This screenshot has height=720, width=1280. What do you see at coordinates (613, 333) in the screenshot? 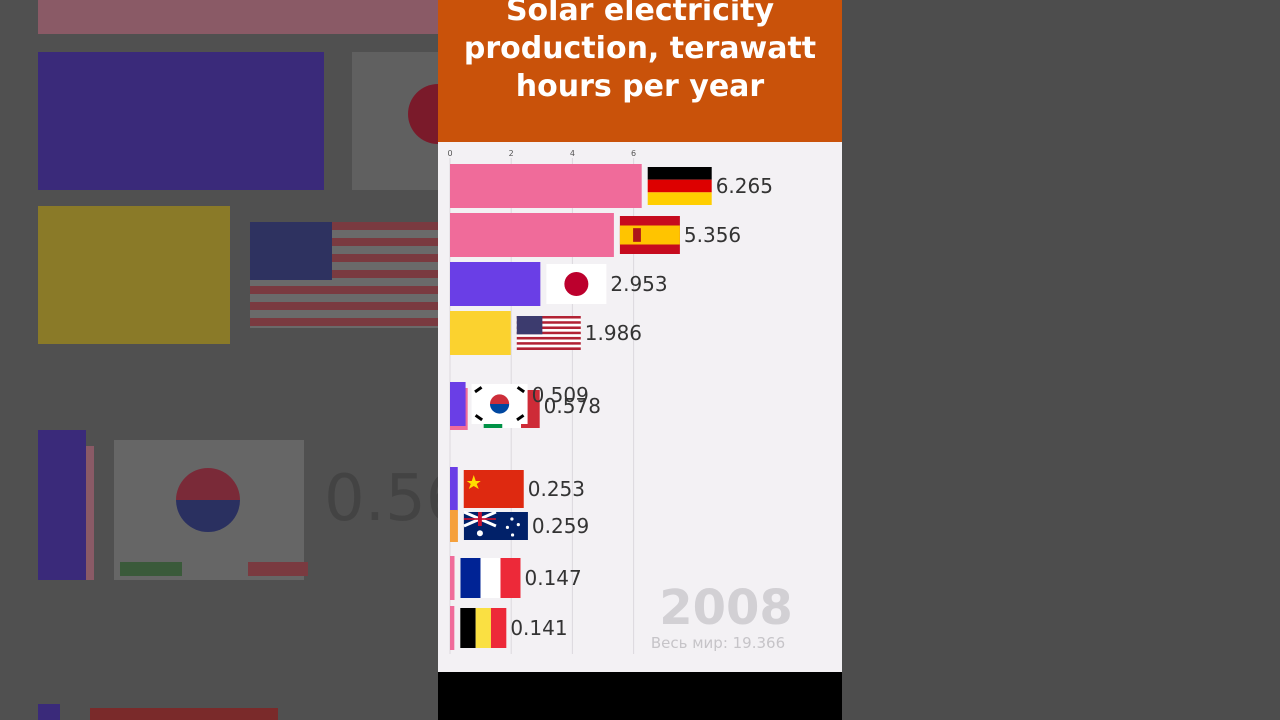
I see `value-label: 1.986` at bounding box center [613, 333].